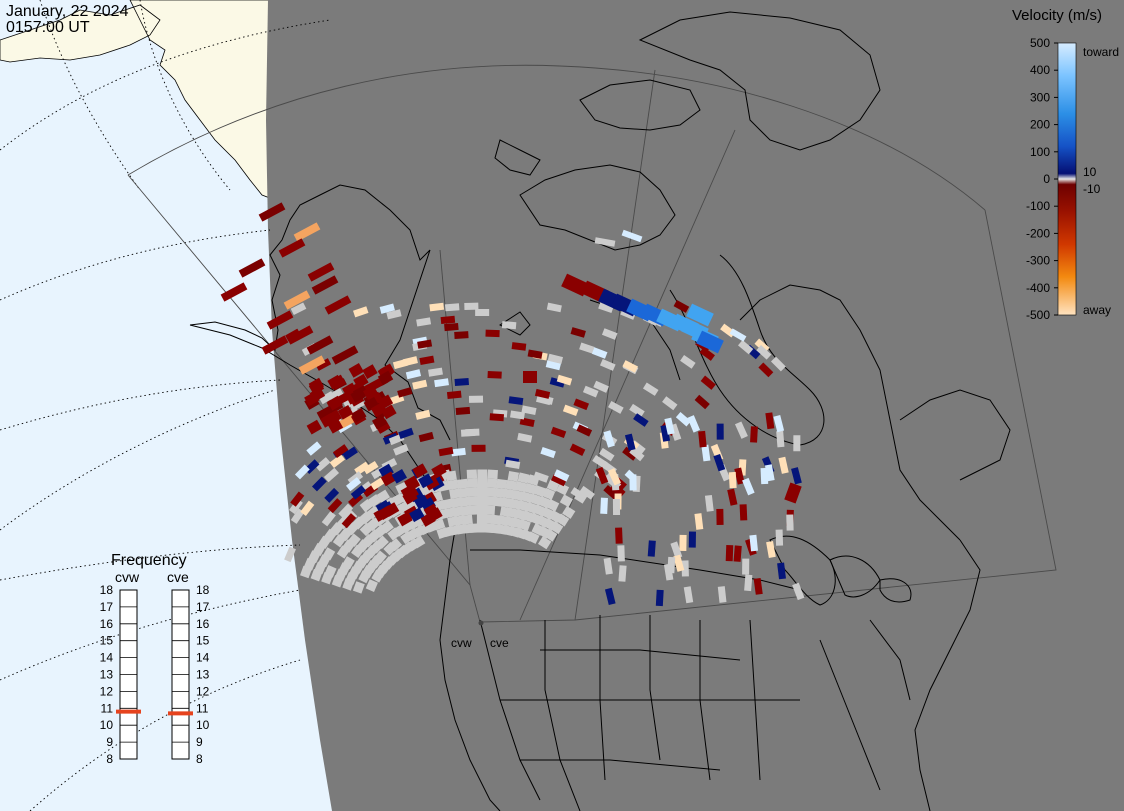 This screenshot has height=811, width=1124. I want to click on colorbar-tick-label: -500, so click(1038, 315).